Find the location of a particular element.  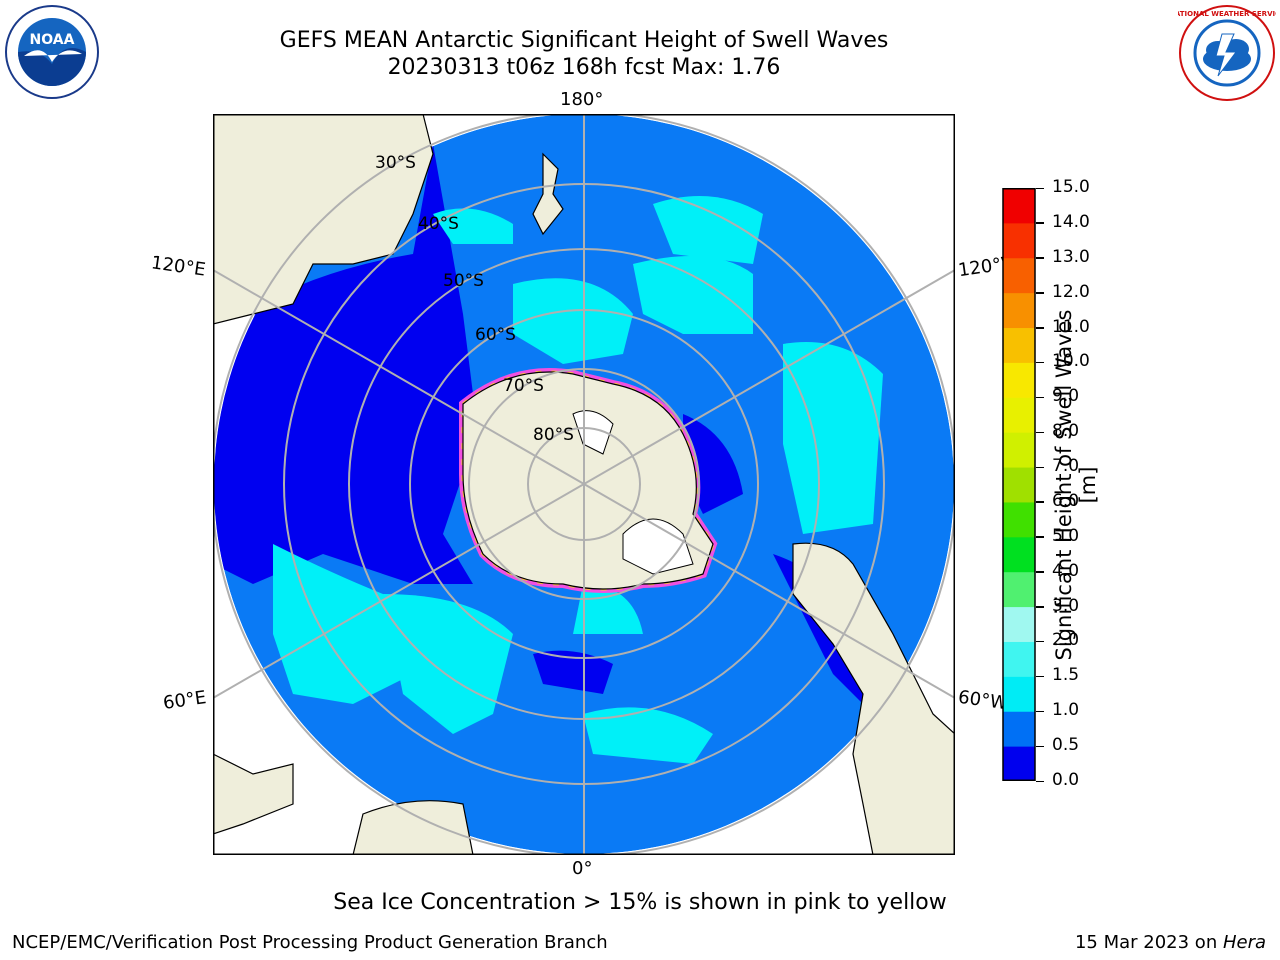

colorbar-tick-label: 5.0 is located at coordinates (1066, 535).